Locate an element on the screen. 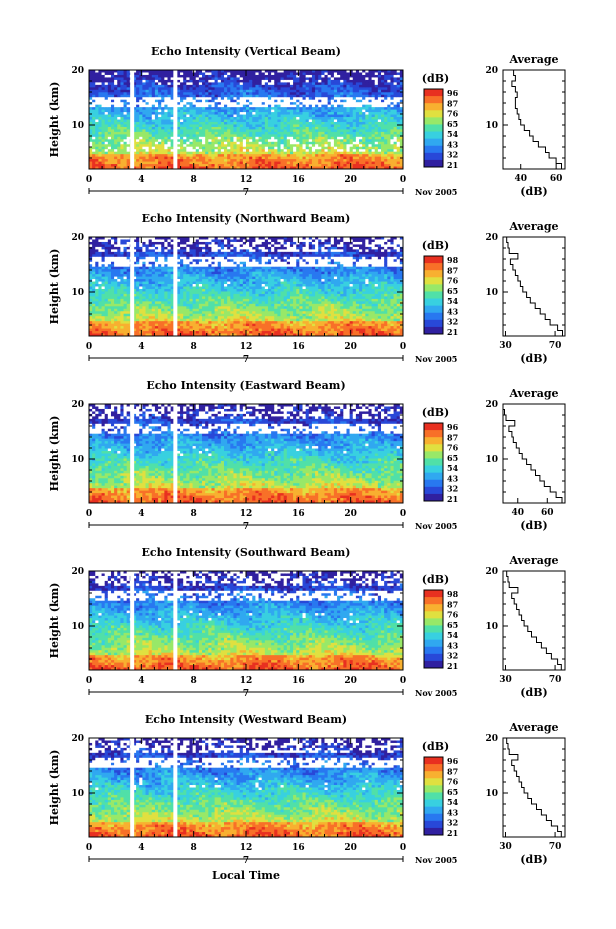 The image size is (616, 929). avg-x-label: (dB) is located at coordinates (533, 525).